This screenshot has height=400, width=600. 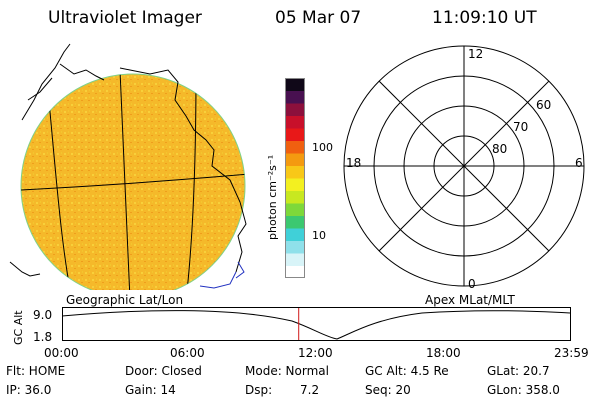 What do you see at coordinates (315, 353) in the screenshot?
I see `timeline-xtick-1200: 12:00` at bounding box center [315, 353].